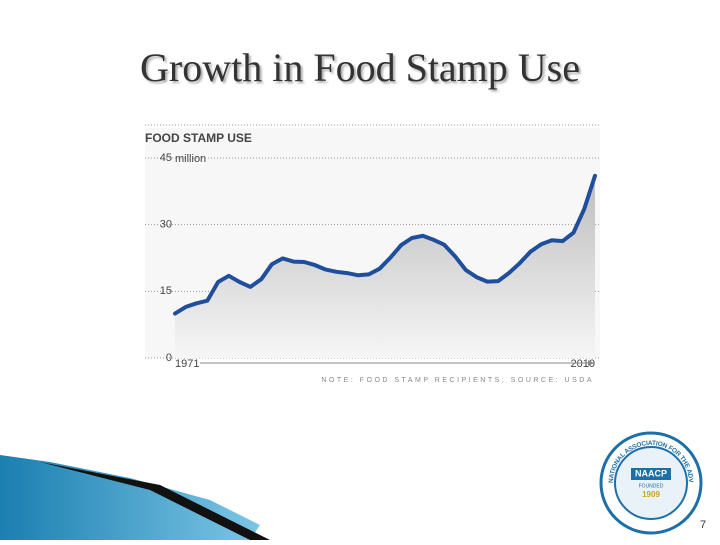  What do you see at coordinates (198, 138) in the screenshot?
I see `chart-title: FOOD STAMP USE` at bounding box center [198, 138].